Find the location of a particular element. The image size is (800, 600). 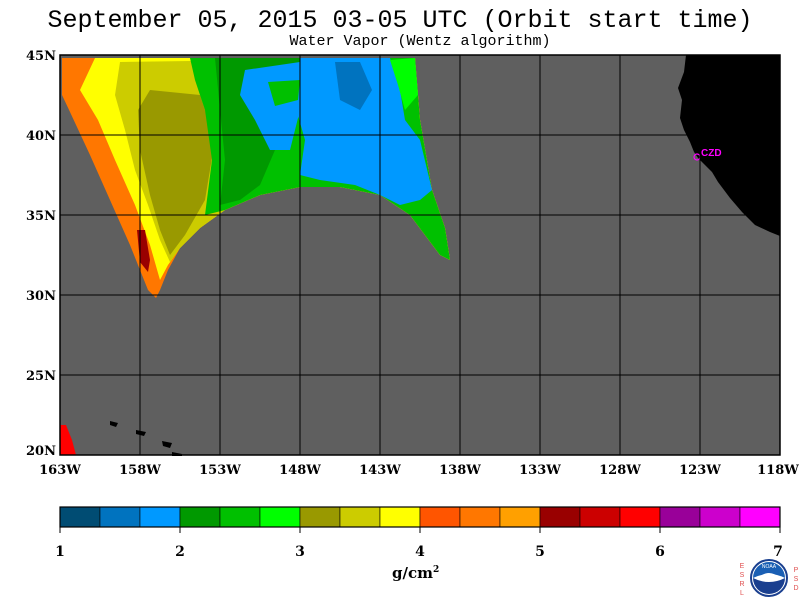

lon-label: 118W is located at coordinates (778, 470).